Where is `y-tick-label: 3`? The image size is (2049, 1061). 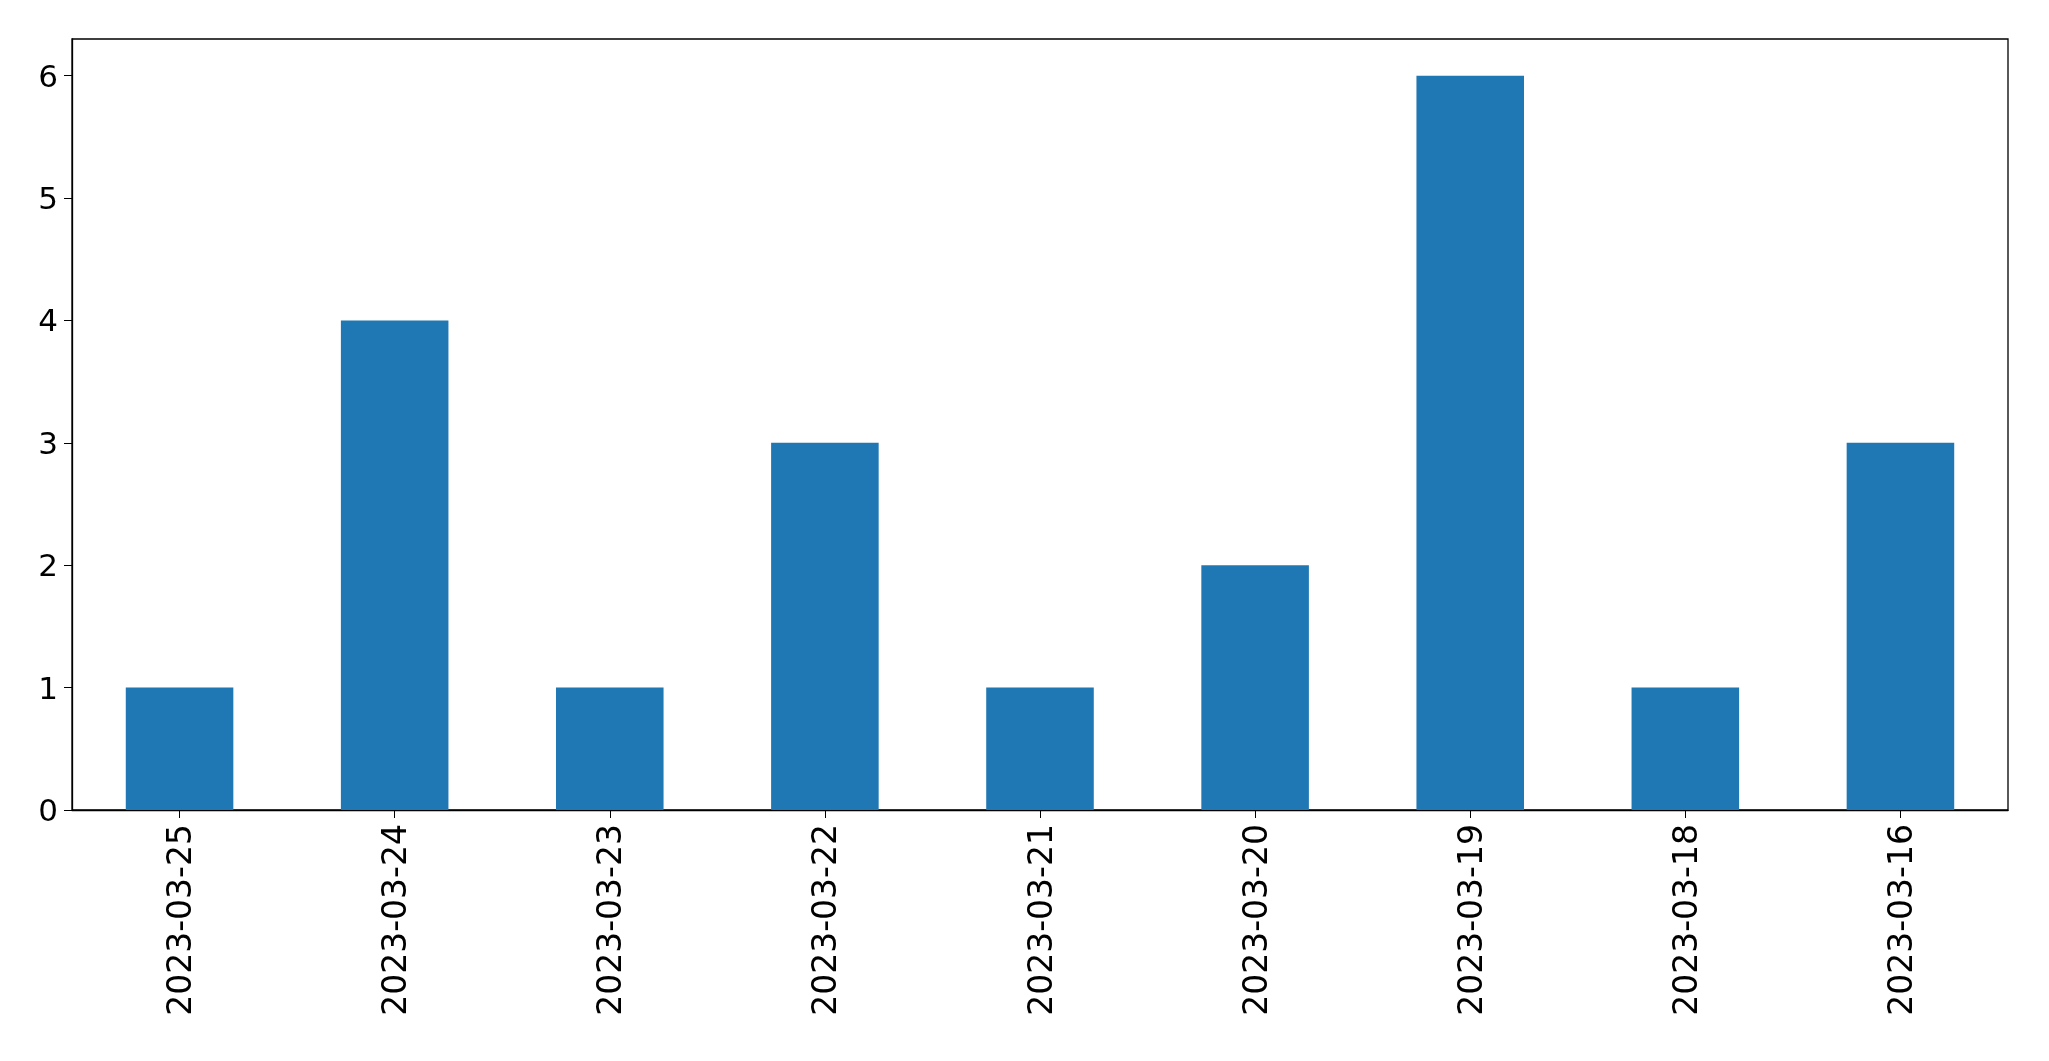 y-tick-label: 3 is located at coordinates (48, 442).